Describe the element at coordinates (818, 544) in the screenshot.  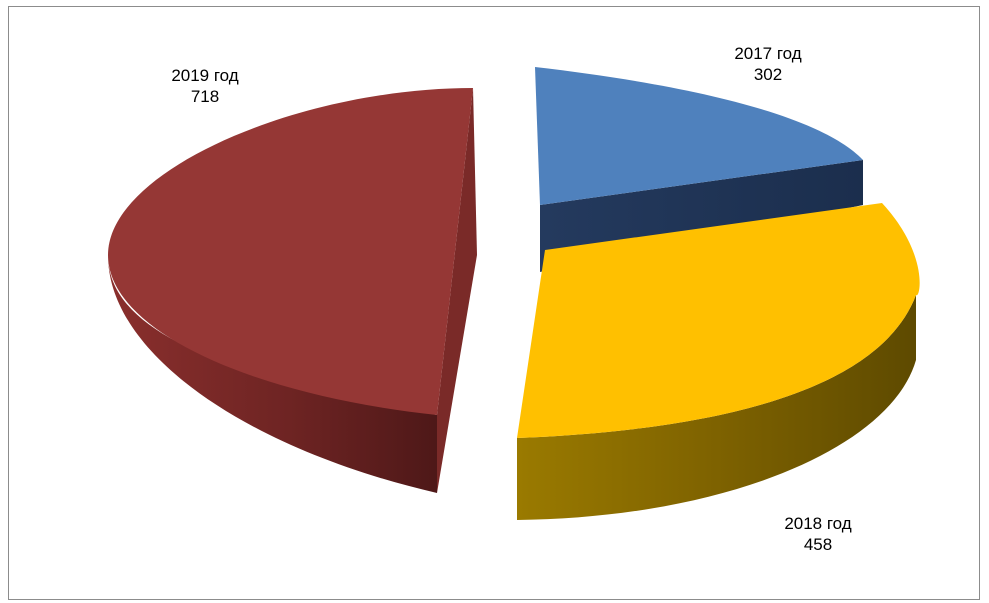
I see `label-2018-value: 458` at that location.